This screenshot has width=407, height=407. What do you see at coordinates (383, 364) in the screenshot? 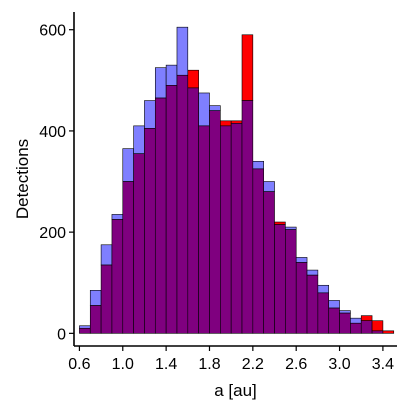
I see `x-tick-label: 3.4` at bounding box center [383, 364].